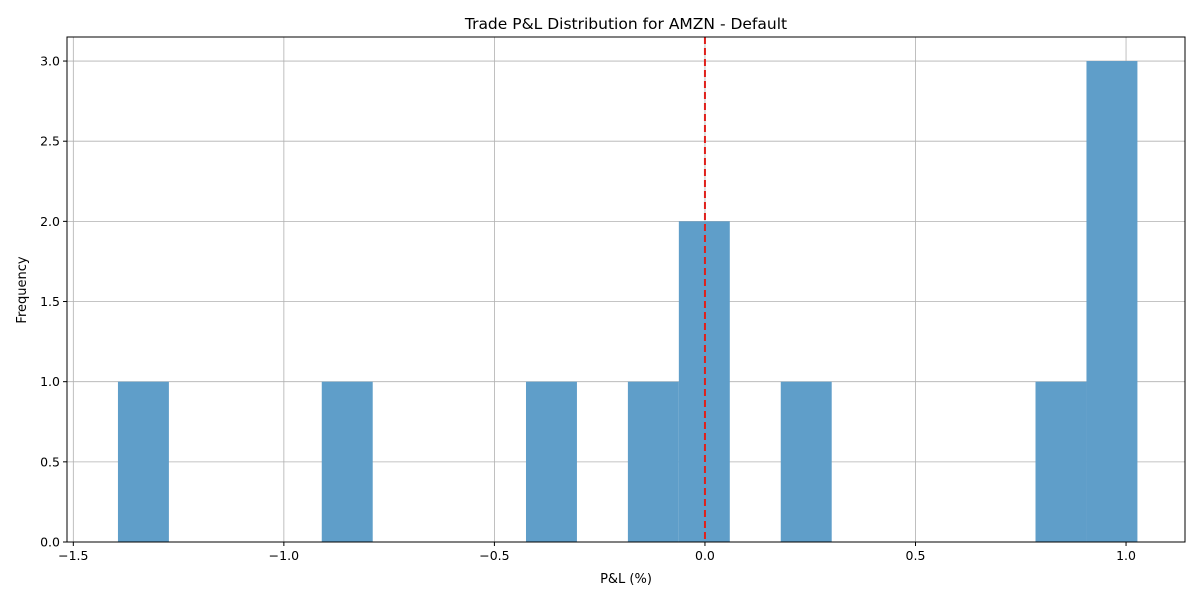 The image size is (1200, 600). I want to click on x-tick-label: 1.0, so click(1126, 555).